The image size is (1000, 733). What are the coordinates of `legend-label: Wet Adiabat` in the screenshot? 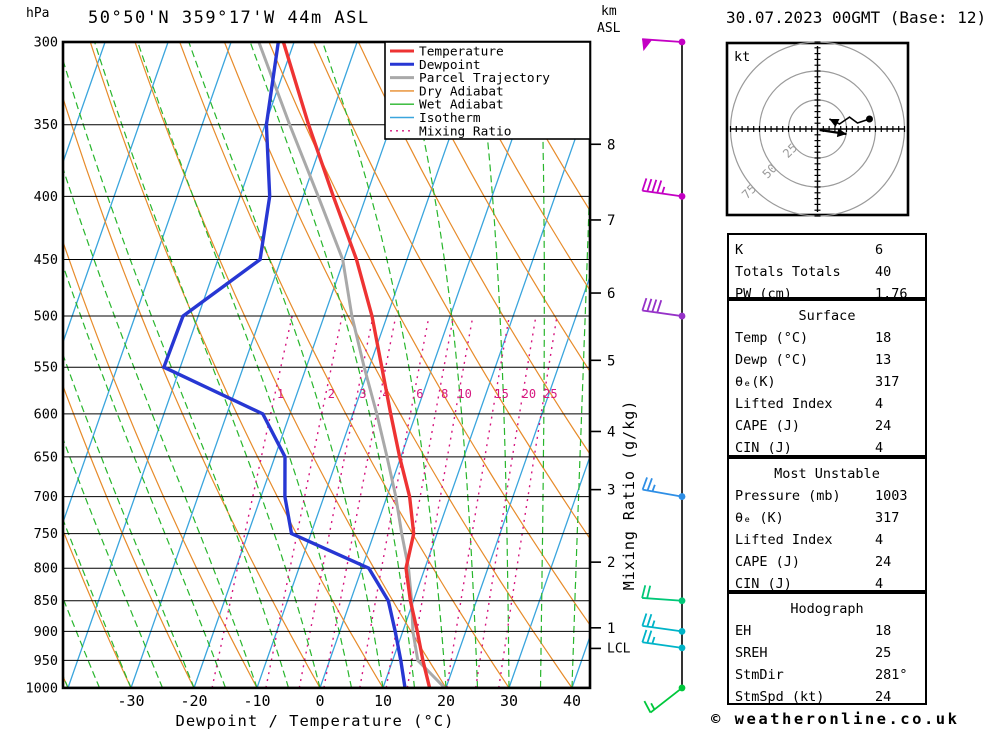 It's located at (461, 105).